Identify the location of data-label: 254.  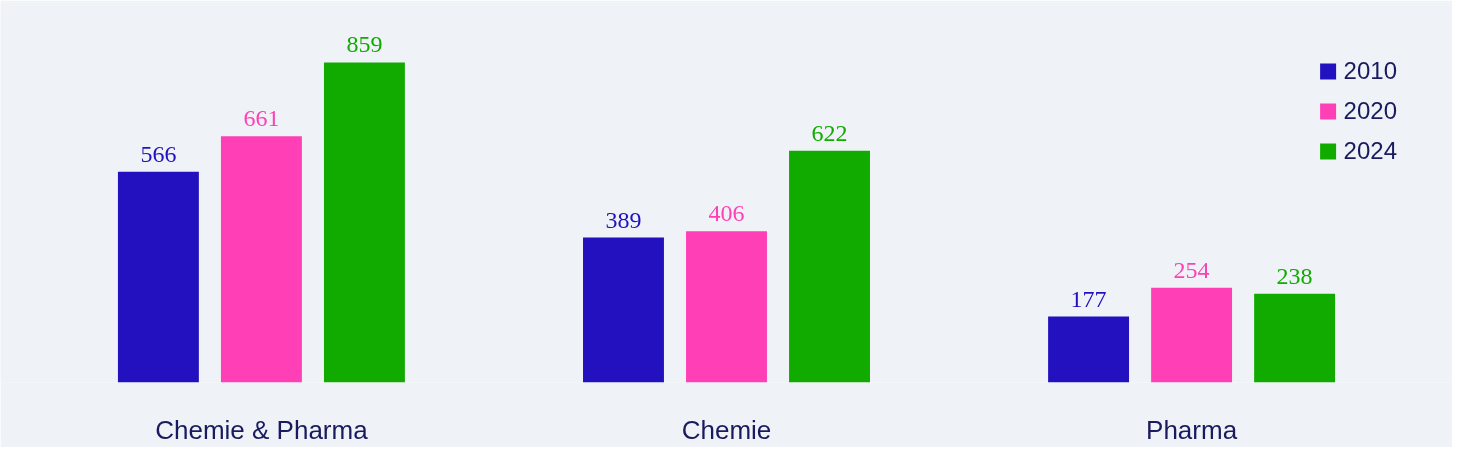
(1191, 269).